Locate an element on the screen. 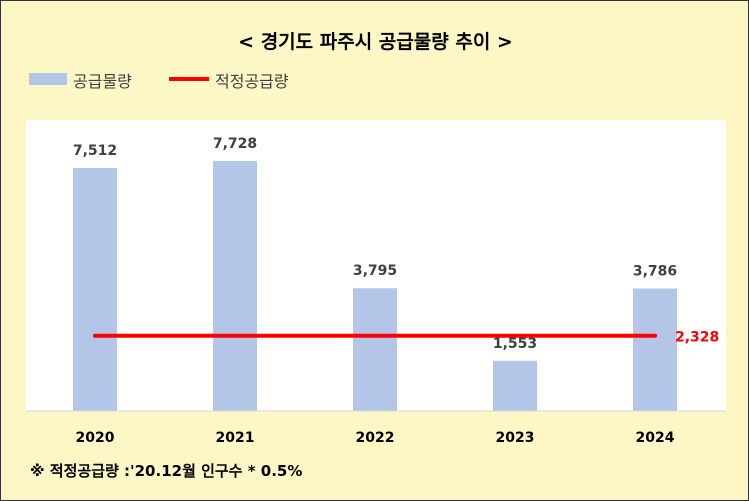 This screenshot has height=501, width=749. x-tick-label: 2024 is located at coordinates (655, 438).